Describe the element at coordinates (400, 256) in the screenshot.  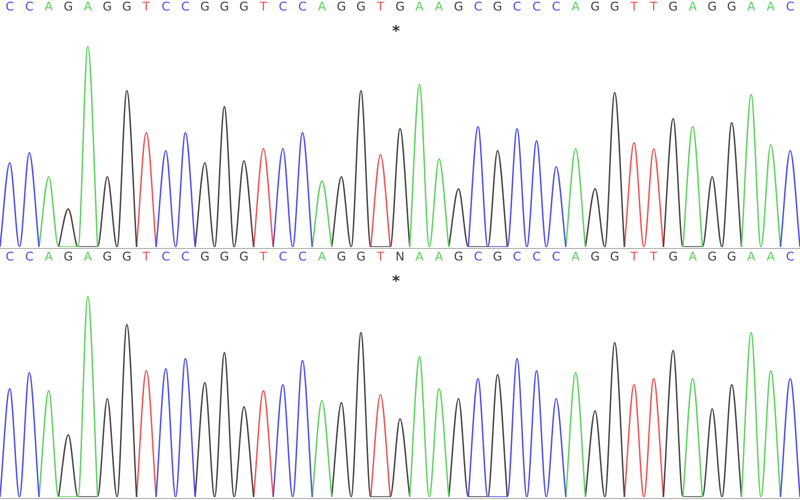
I see `x-tick-label: N` at that location.